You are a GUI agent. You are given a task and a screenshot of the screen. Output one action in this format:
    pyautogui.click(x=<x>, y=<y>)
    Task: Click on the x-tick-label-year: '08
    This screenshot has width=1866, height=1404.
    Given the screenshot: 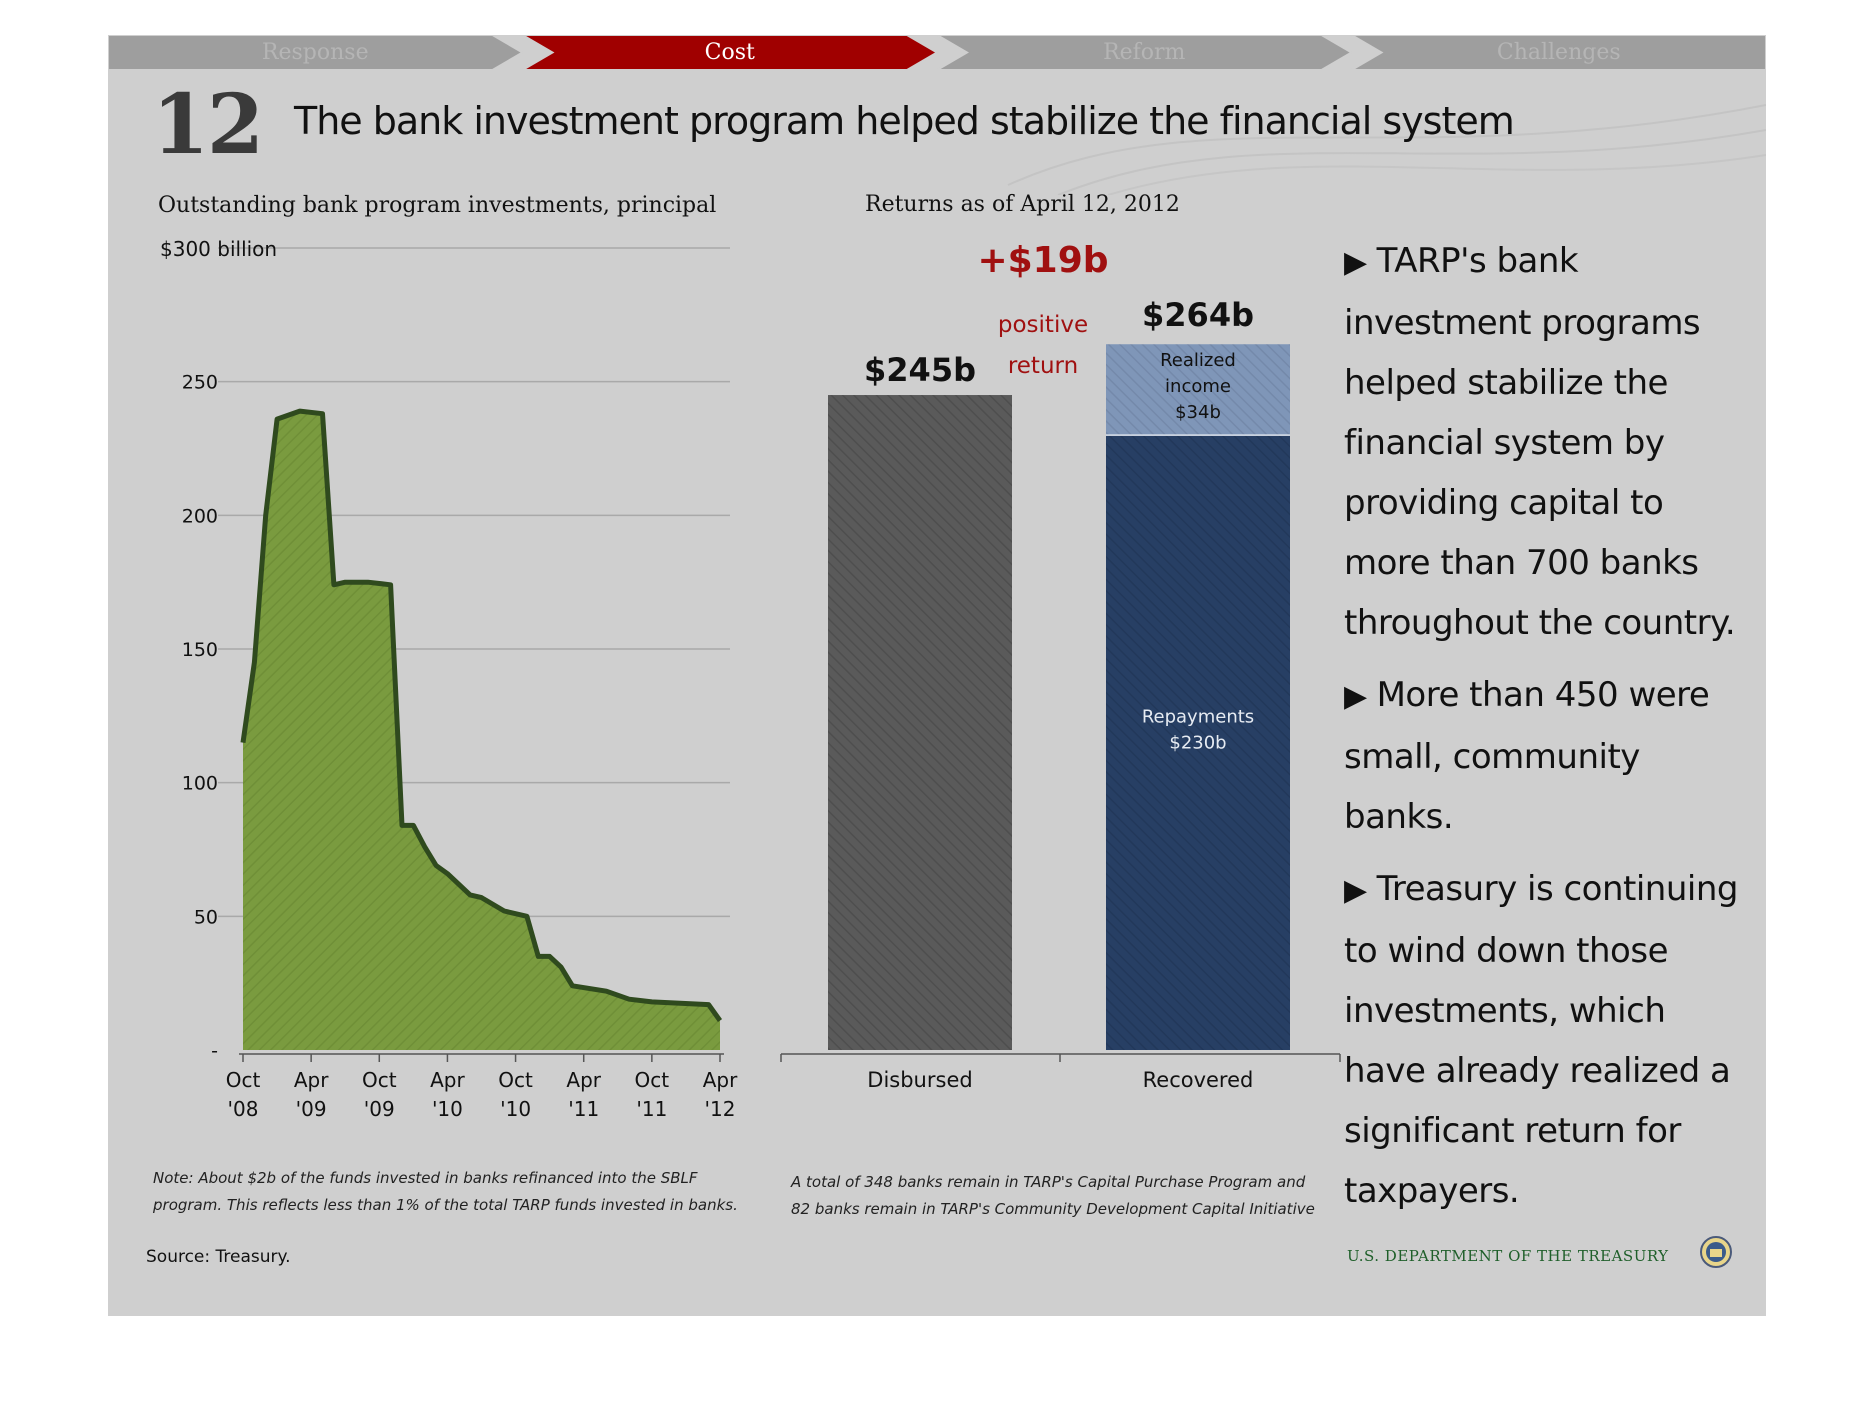 What is the action you would take?
    pyautogui.click(x=243, y=1109)
    